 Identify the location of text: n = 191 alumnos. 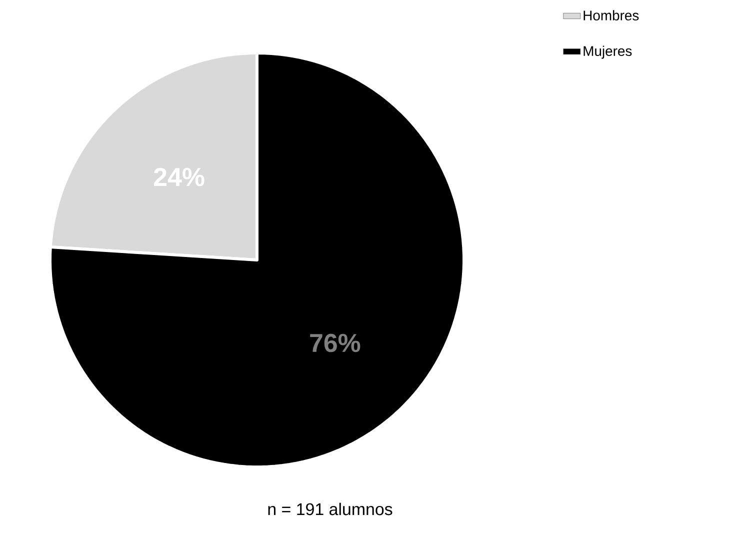
(330, 509).